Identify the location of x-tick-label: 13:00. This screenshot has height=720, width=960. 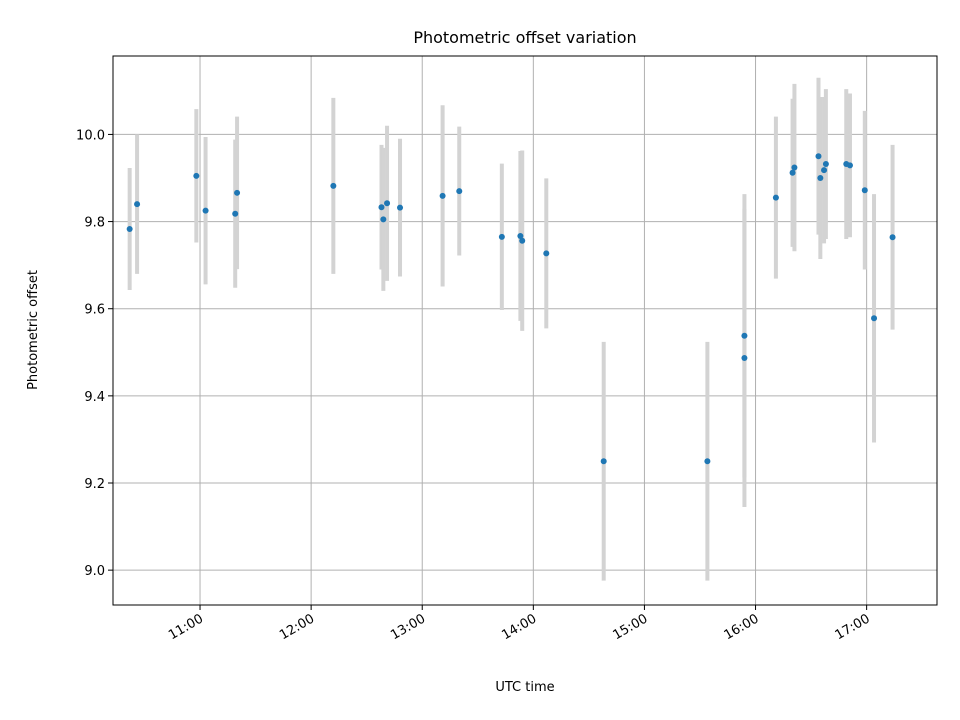
(408, 627).